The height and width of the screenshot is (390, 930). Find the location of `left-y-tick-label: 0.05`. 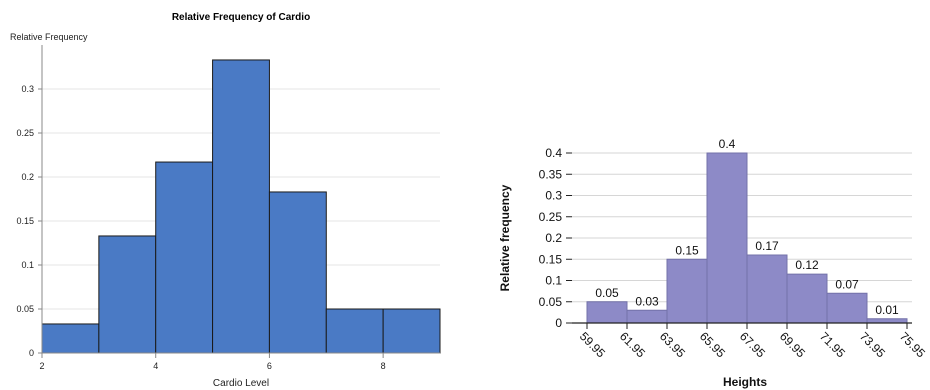

left-y-tick-label: 0.05 is located at coordinates (25, 309).